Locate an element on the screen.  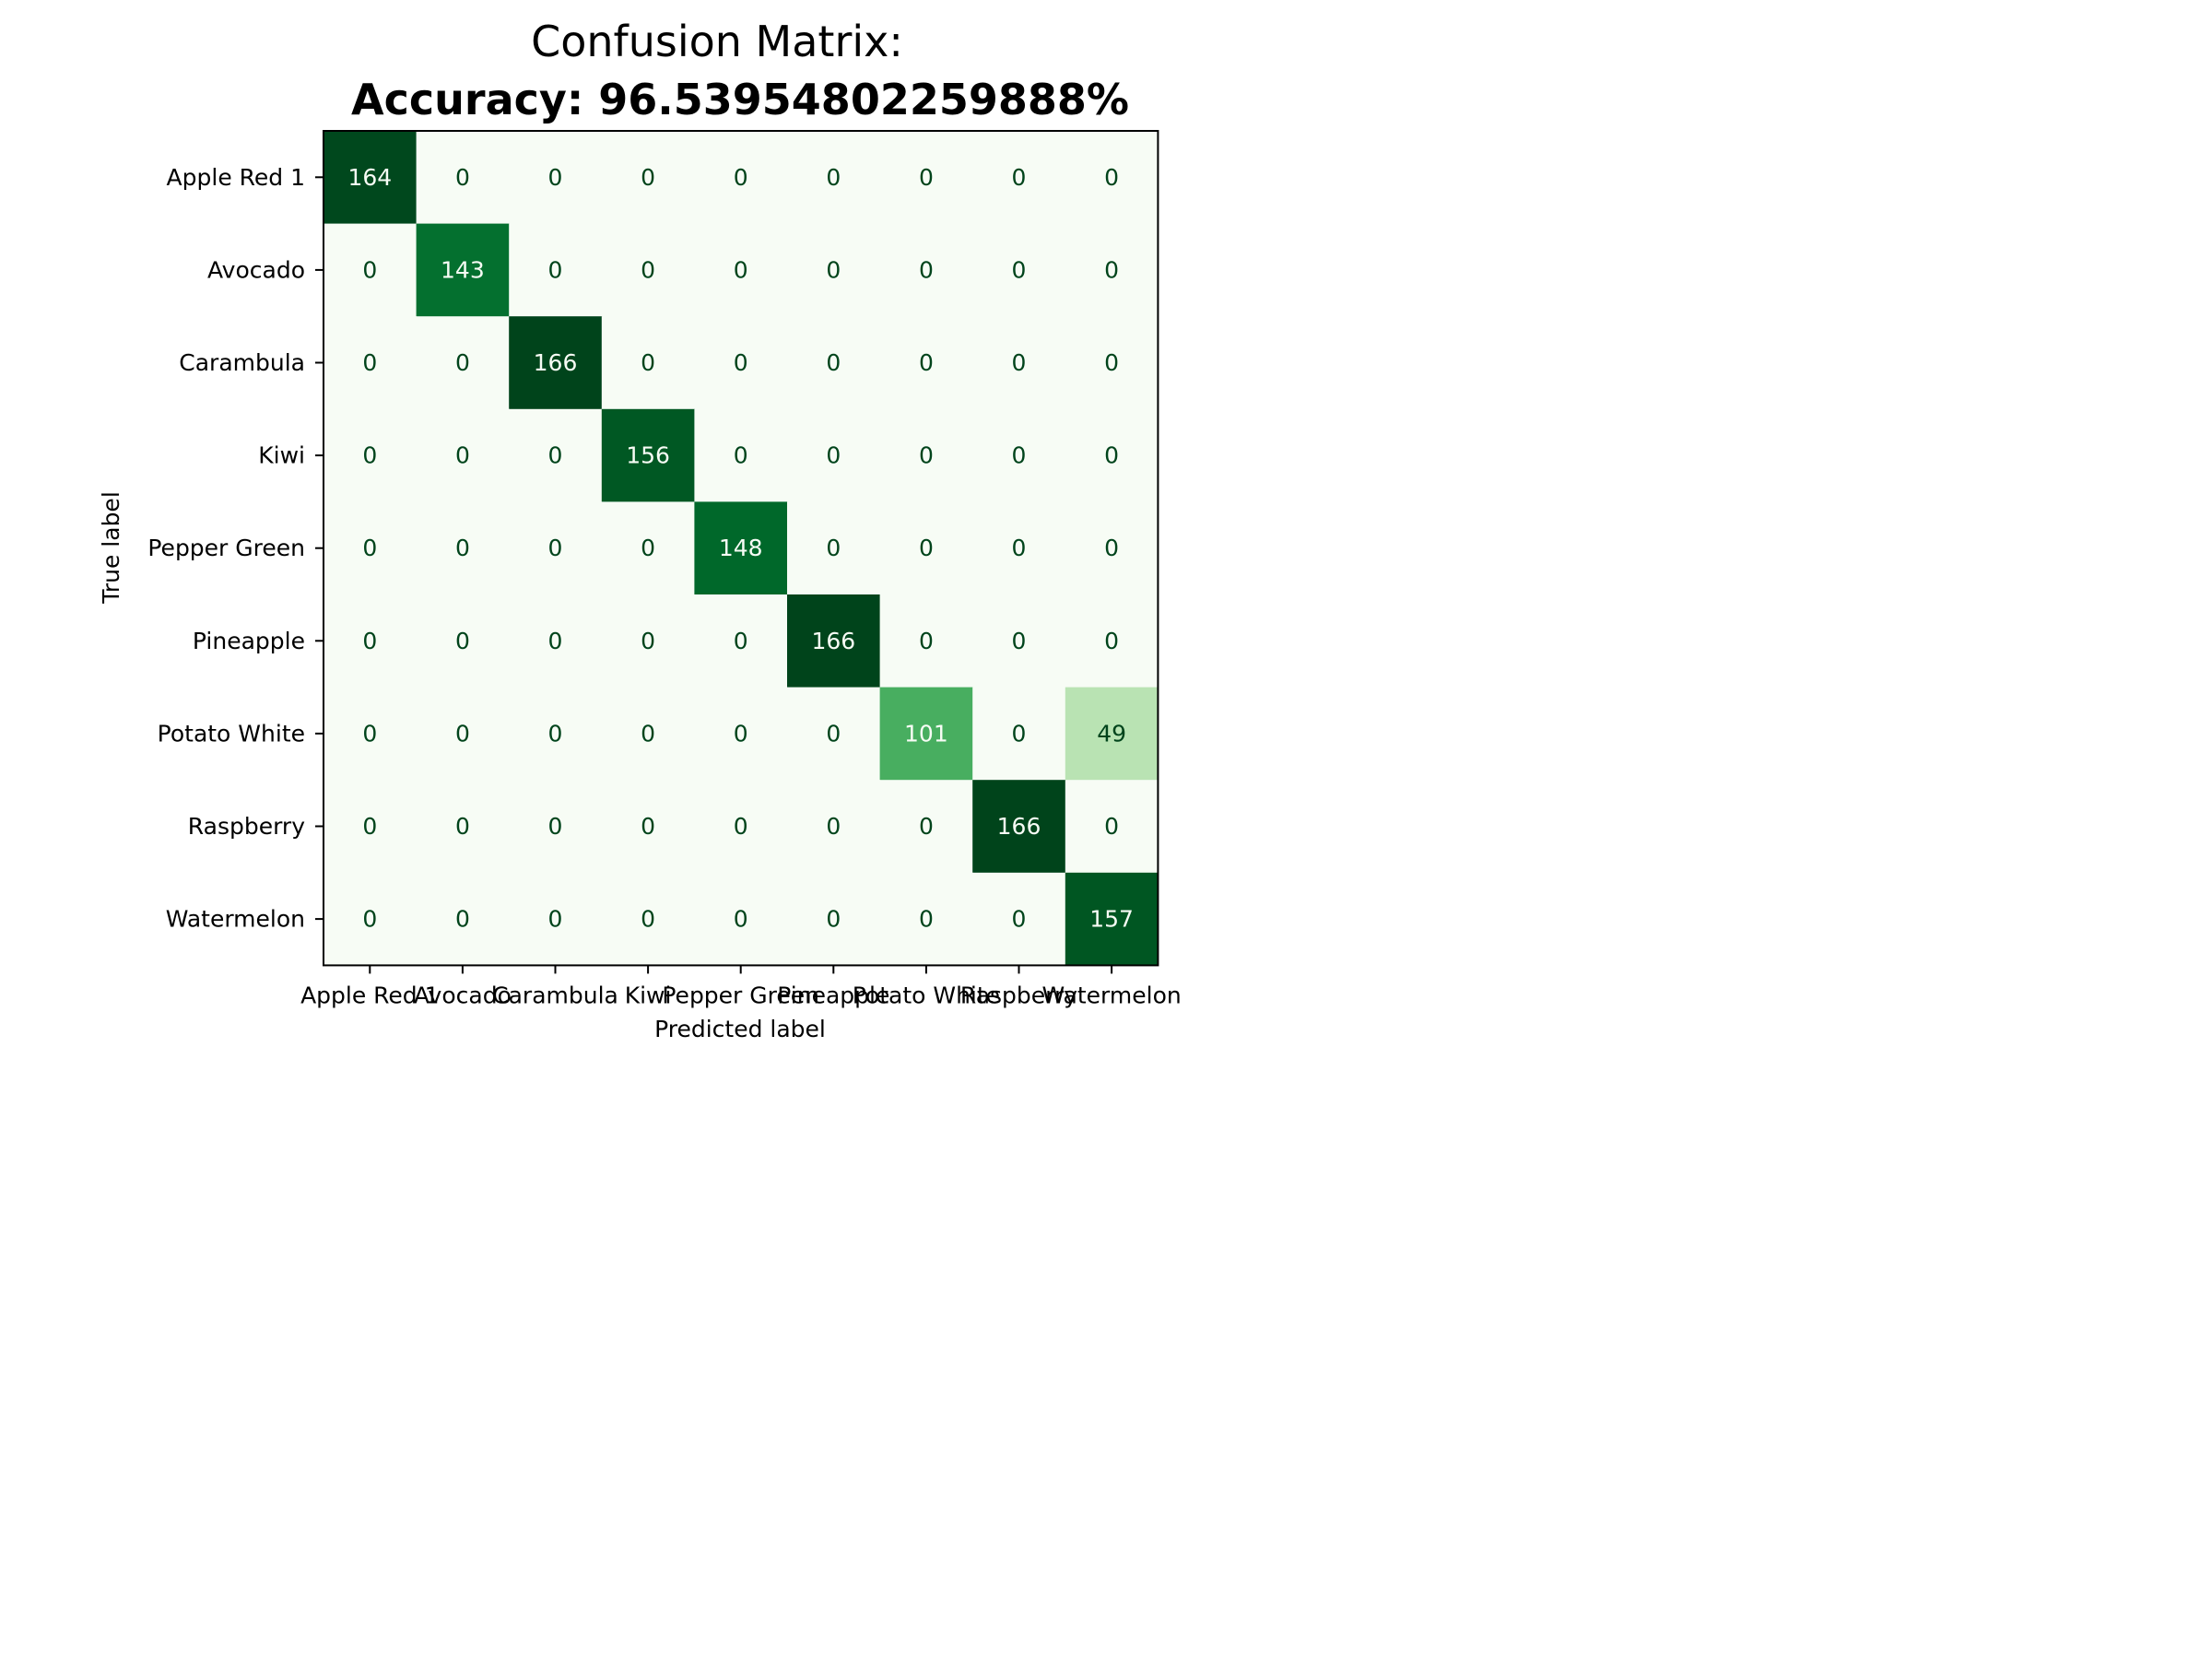
y-axis-label: True label is located at coordinates (111, 548).